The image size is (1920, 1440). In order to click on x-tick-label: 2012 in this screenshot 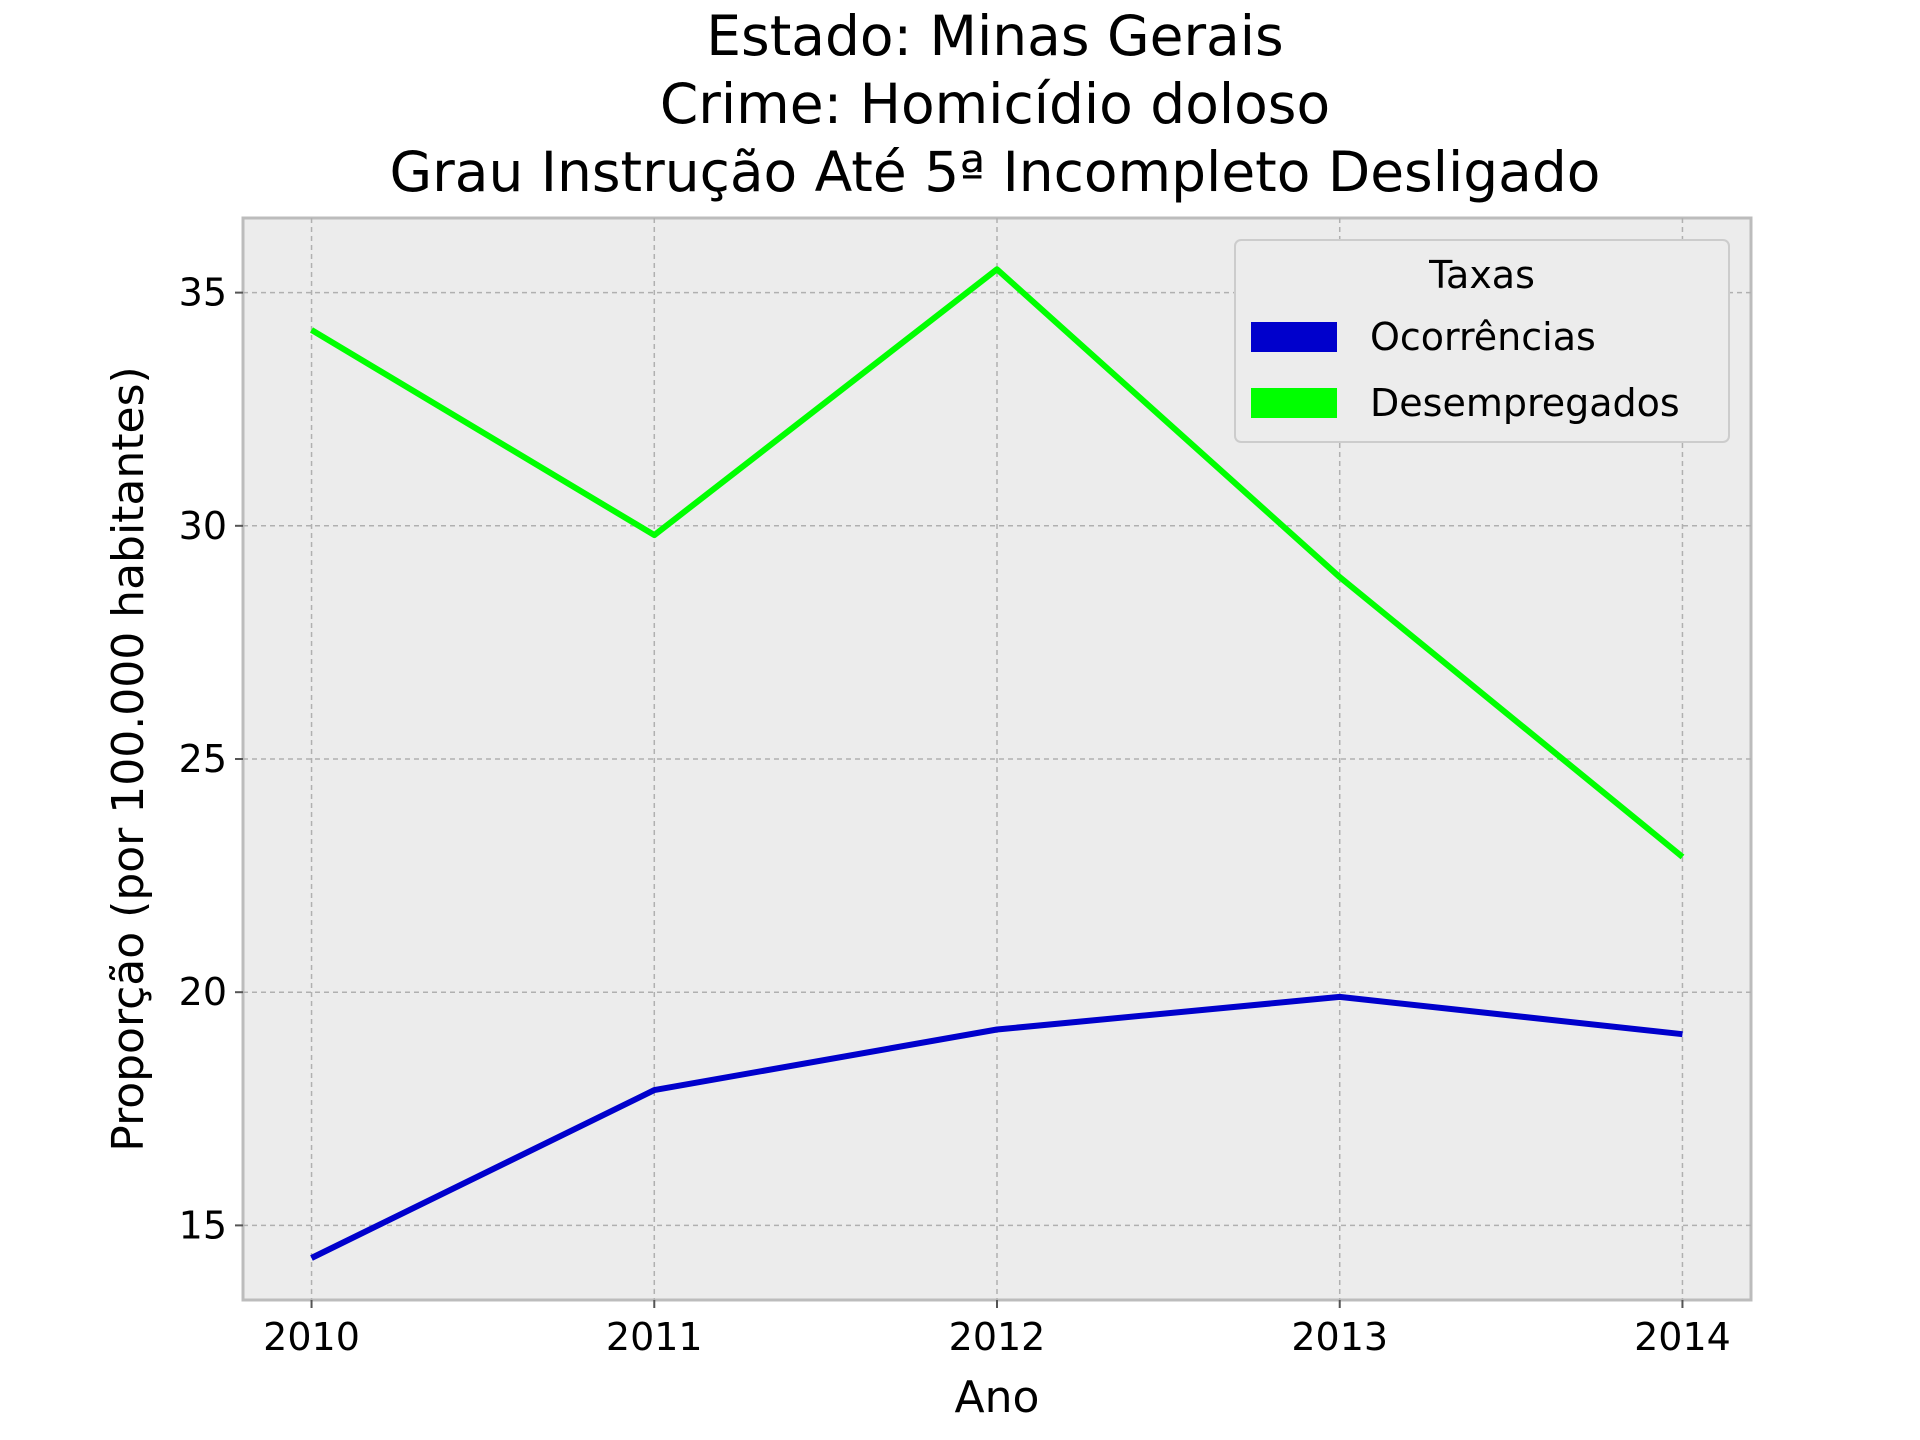, I will do `click(997, 1337)`.